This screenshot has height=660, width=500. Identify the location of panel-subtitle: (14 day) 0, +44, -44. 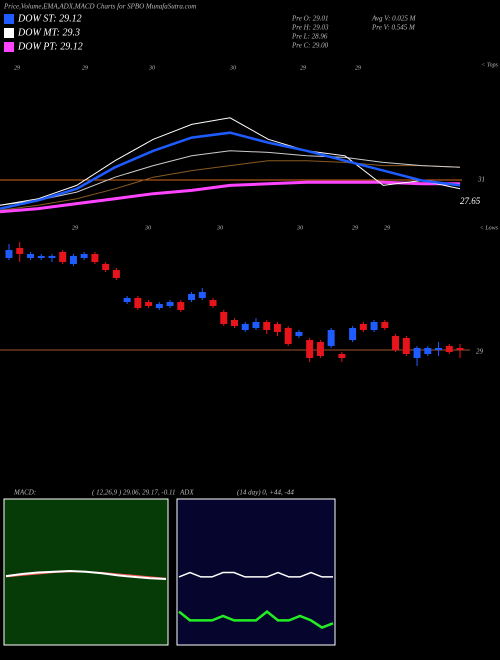
(265, 493).